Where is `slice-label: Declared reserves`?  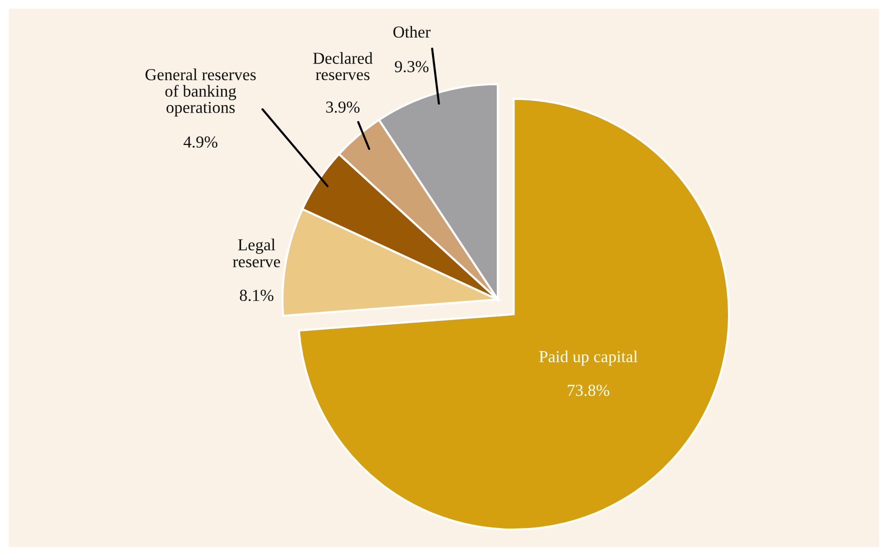 slice-label: Declared reserves is located at coordinates (343, 66).